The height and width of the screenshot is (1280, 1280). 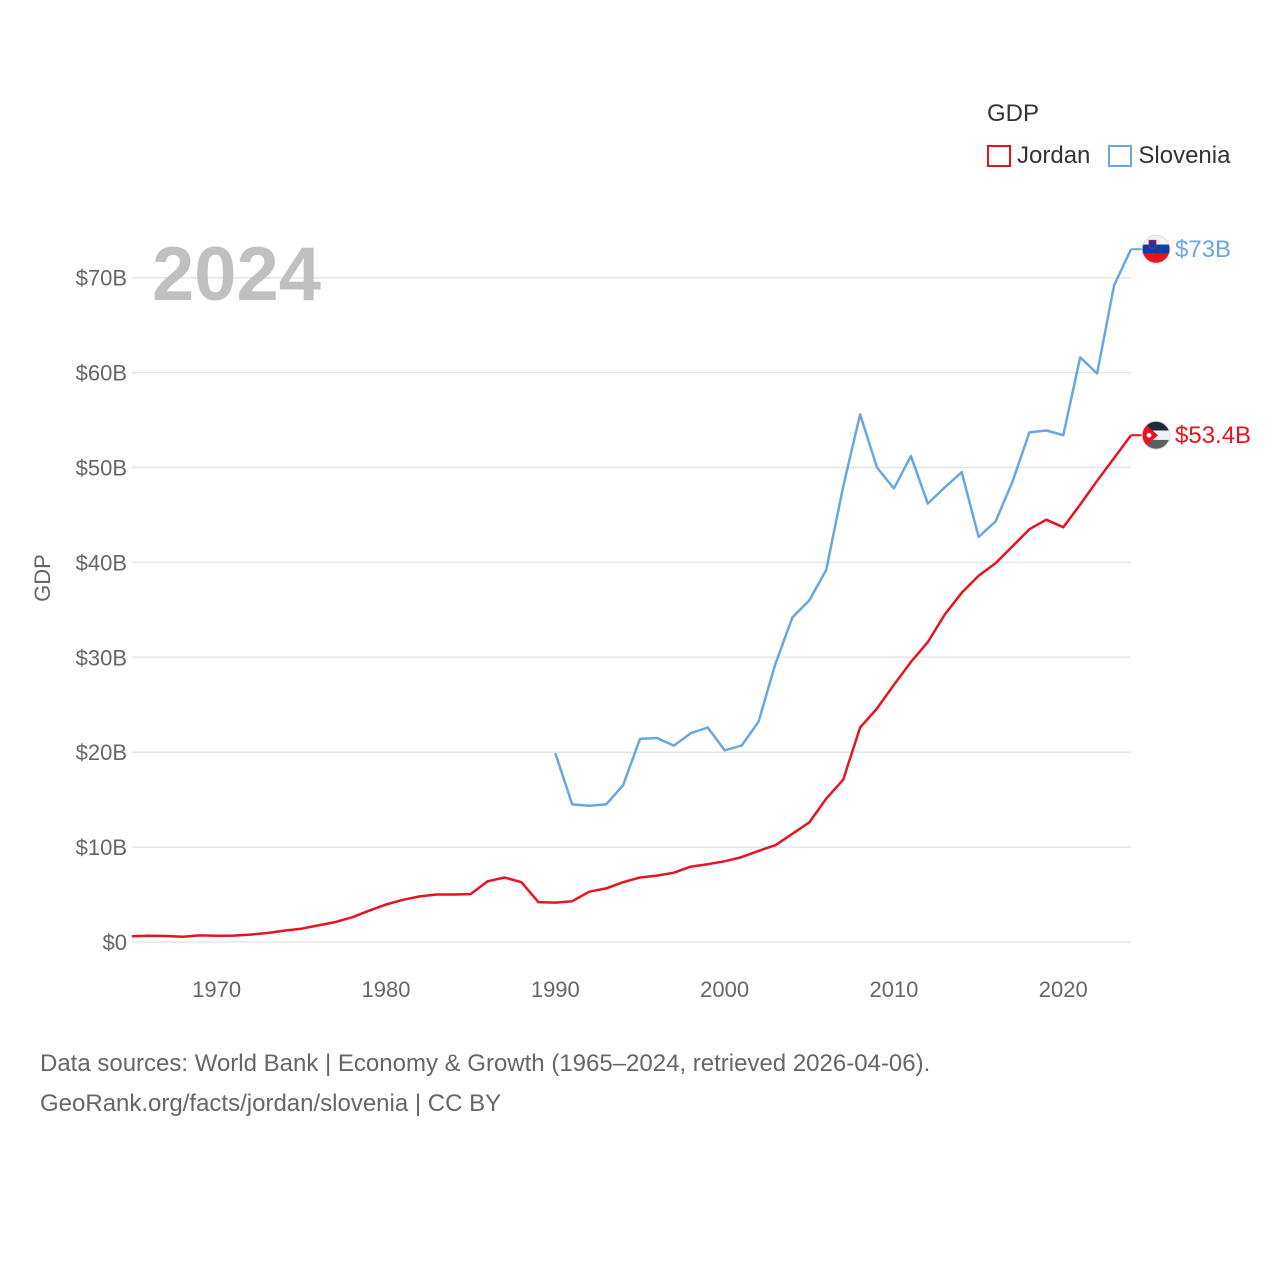 What do you see at coordinates (640, 989) in the screenshot?
I see `x-axis-ticks: 1970 1980 1990 2000 2010 2020` at bounding box center [640, 989].